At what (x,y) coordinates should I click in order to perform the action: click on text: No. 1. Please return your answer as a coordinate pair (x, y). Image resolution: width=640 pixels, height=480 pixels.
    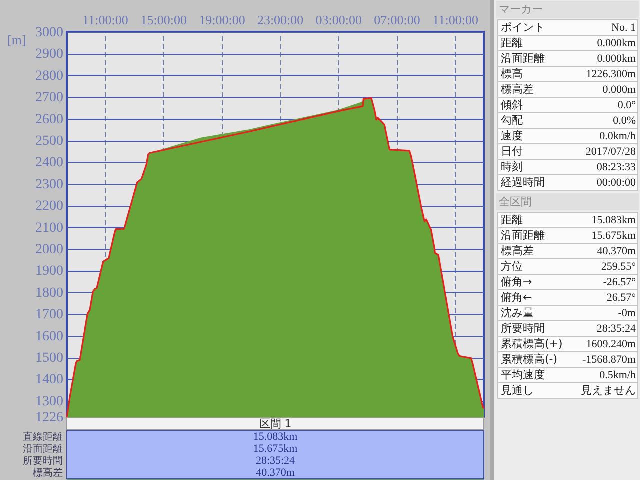
    Looking at the image, I should click on (624, 28).